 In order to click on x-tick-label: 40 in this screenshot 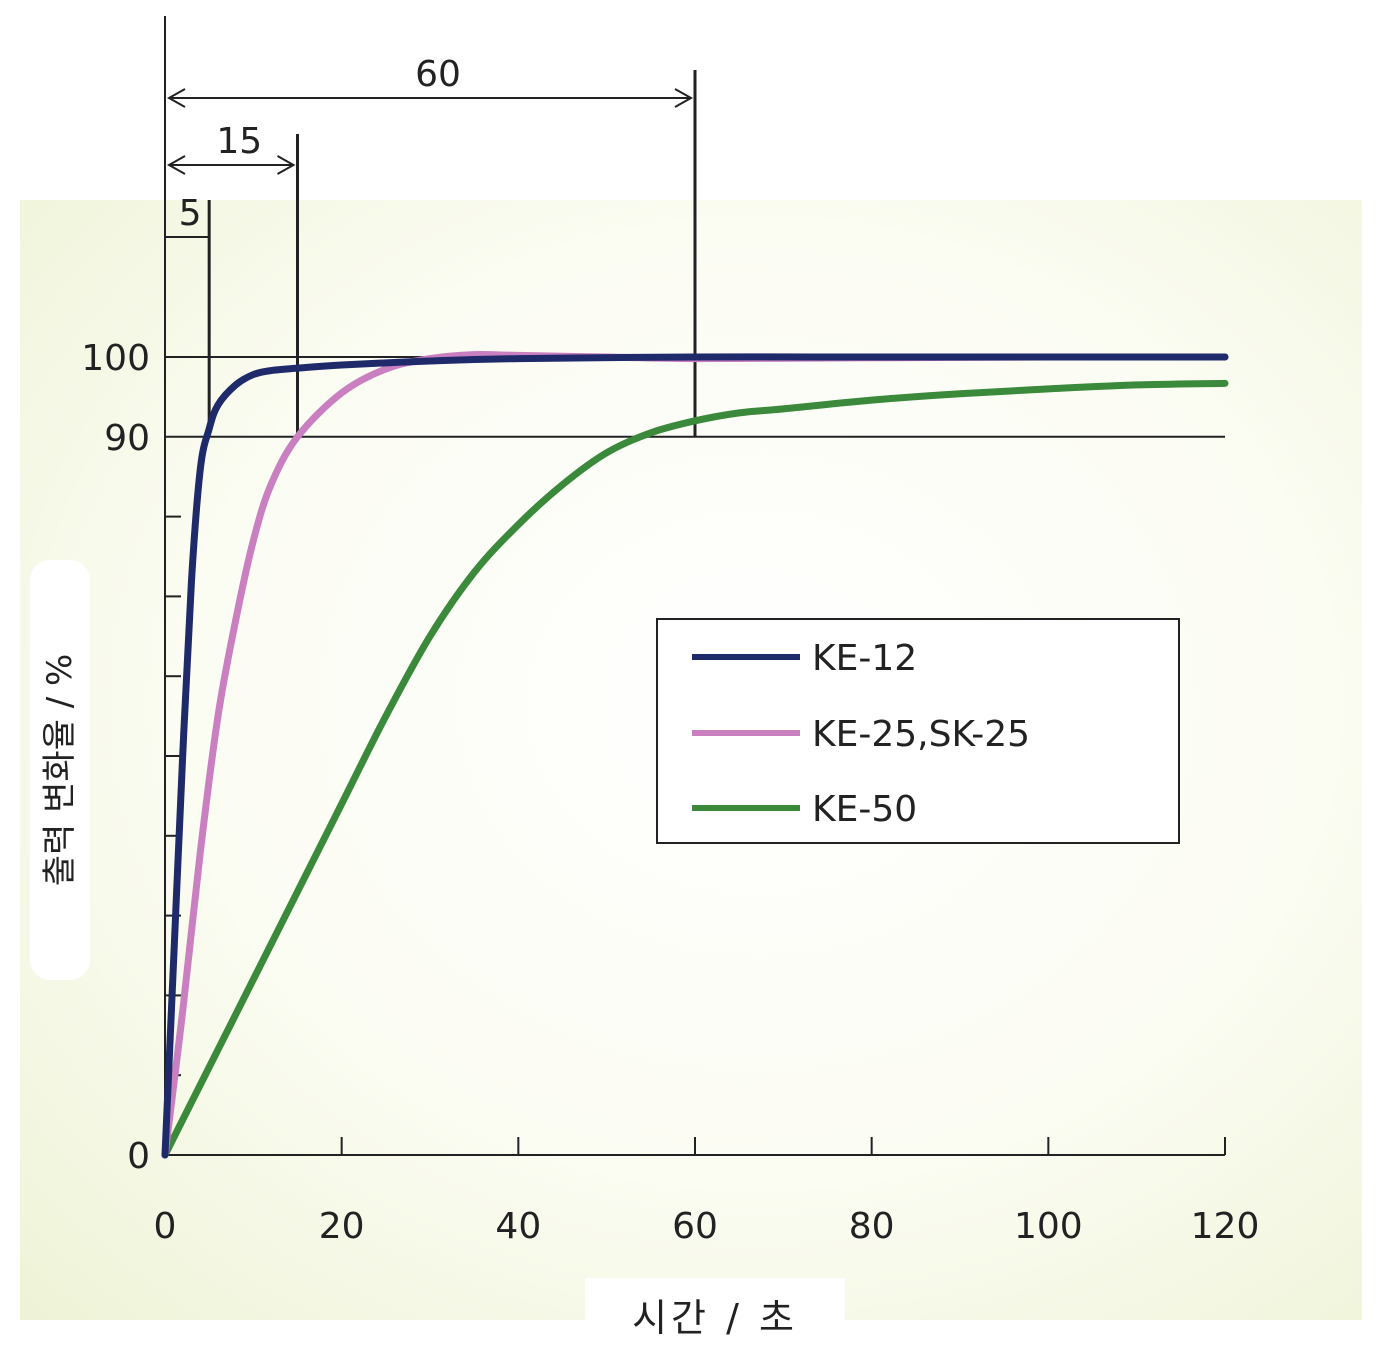, I will do `click(518, 1226)`.